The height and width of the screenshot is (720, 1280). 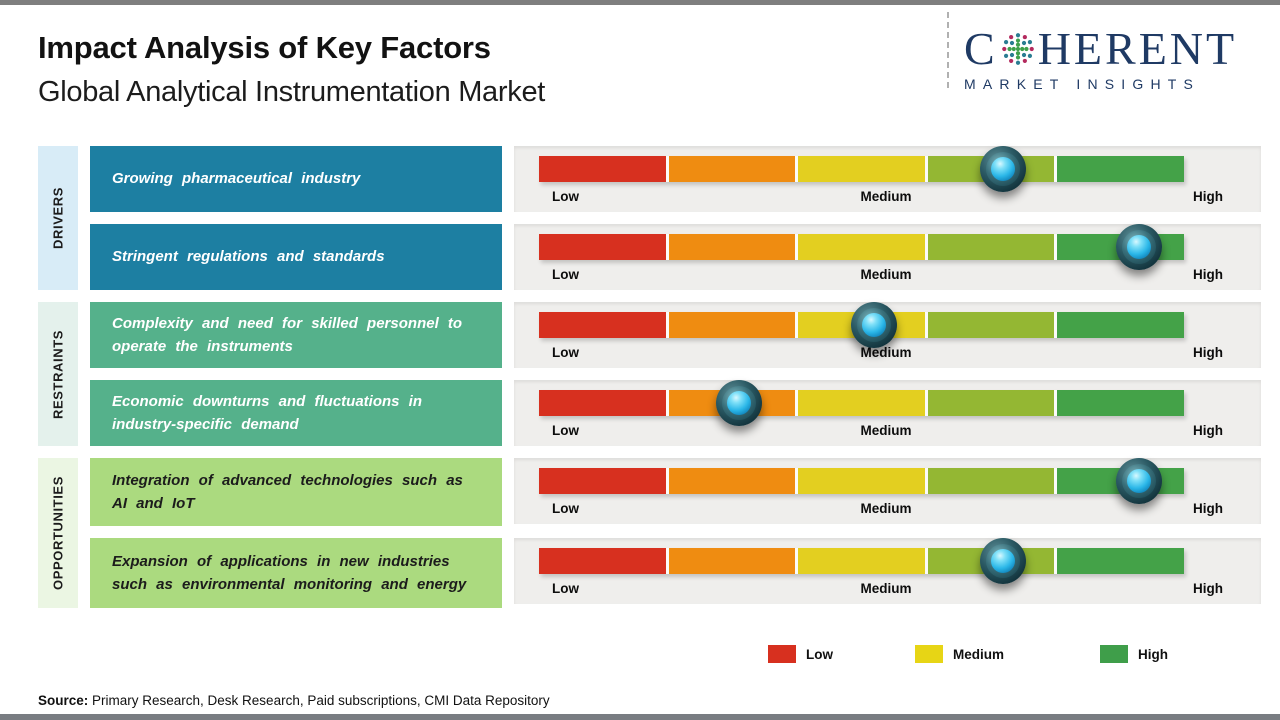 I want to click on legend-label-medium: Medium, so click(x=979, y=654).